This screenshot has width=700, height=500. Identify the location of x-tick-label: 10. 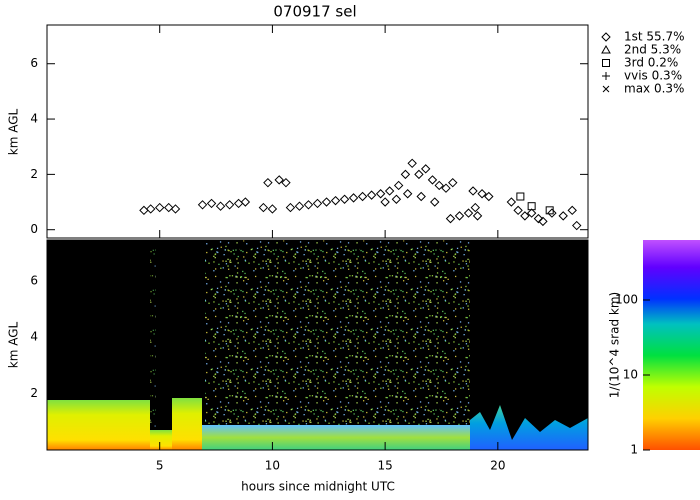
(272, 466).